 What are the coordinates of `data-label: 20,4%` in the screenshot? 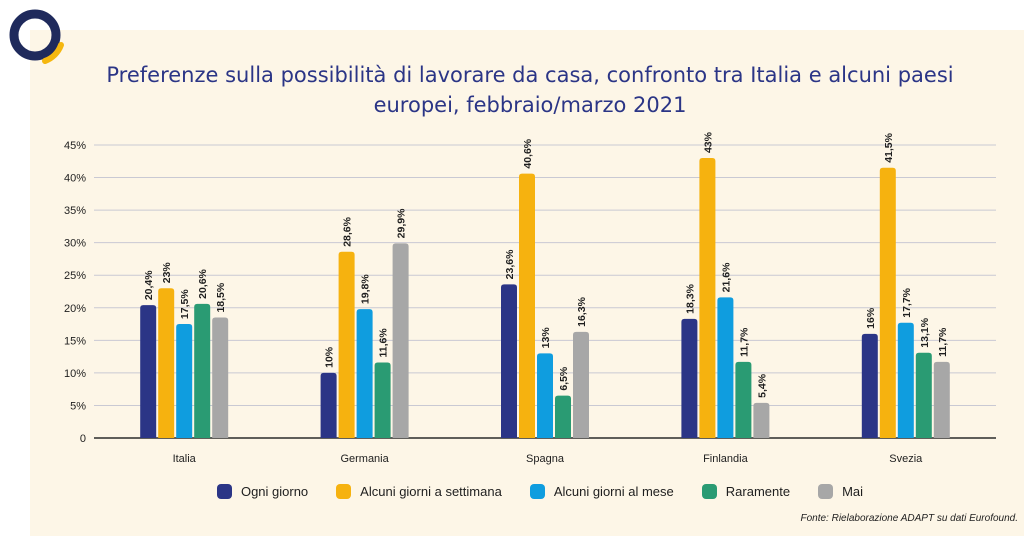 It's located at (149, 285).